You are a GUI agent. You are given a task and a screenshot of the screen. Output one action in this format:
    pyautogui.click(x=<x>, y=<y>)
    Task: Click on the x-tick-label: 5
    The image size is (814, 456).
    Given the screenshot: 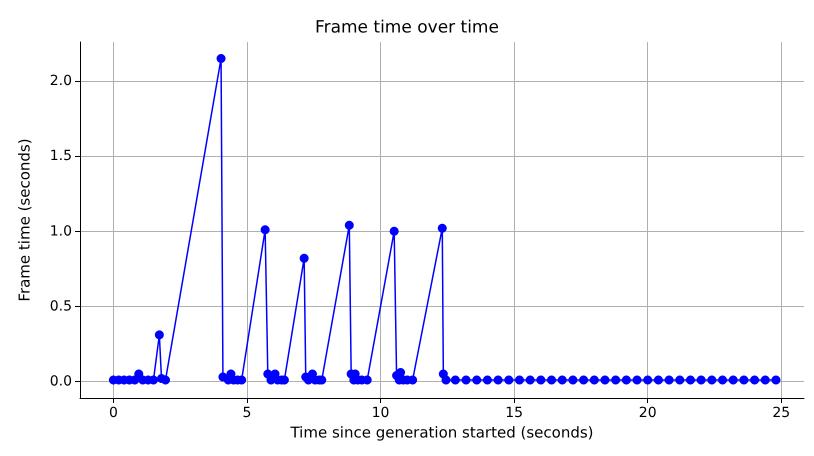 What is the action you would take?
    pyautogui.click(x=247, y=413)
    